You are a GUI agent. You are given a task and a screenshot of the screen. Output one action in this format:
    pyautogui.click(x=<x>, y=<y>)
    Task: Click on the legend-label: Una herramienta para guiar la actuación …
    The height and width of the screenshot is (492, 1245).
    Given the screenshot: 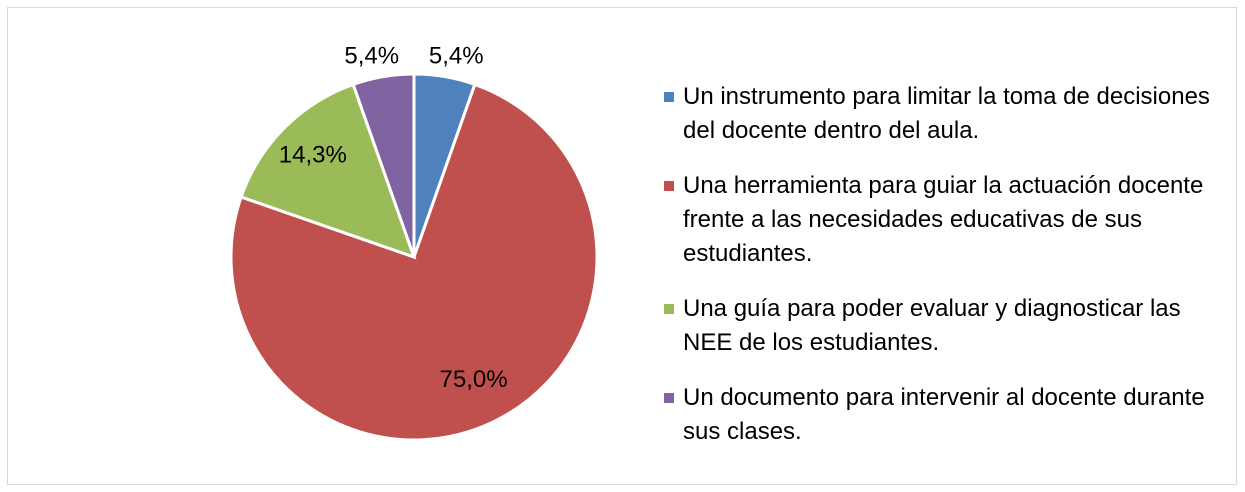 What is the action you would take?
    pyautogui.click(x=943, y=219)
    